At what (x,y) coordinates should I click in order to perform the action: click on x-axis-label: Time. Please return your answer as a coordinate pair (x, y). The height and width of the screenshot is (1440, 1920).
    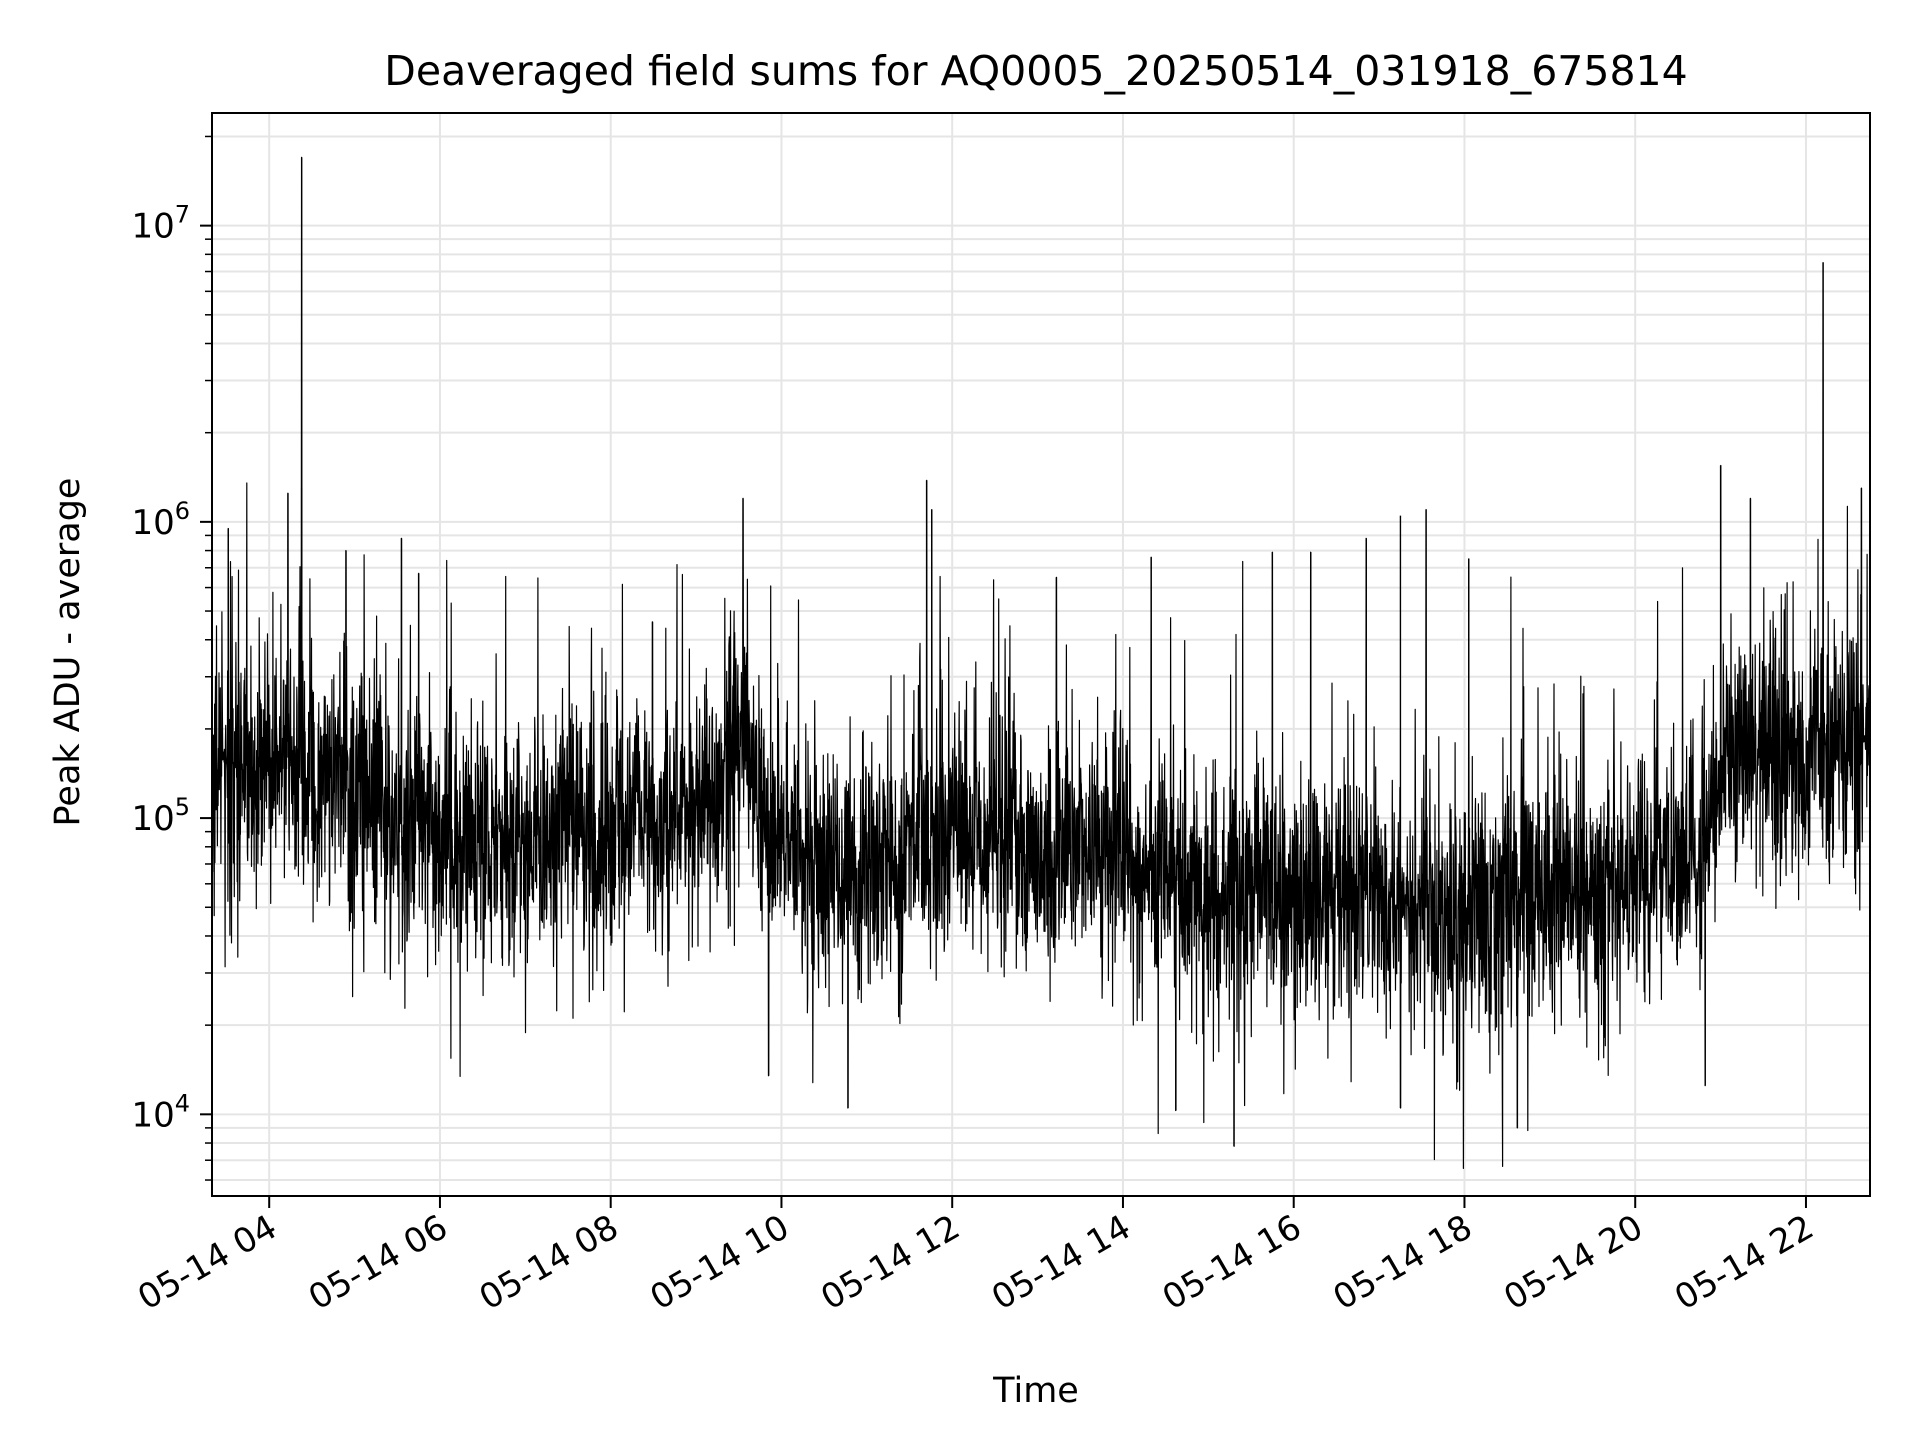
    Looking at the image, I should click on (1035, 1391).